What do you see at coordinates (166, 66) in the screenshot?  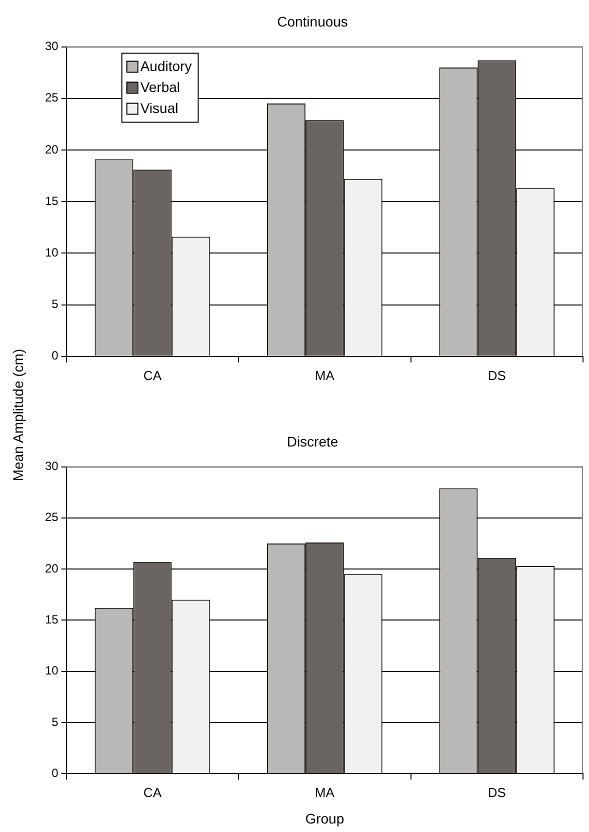 I see `legend-label: Auditory` at bounding box center [166, 66].